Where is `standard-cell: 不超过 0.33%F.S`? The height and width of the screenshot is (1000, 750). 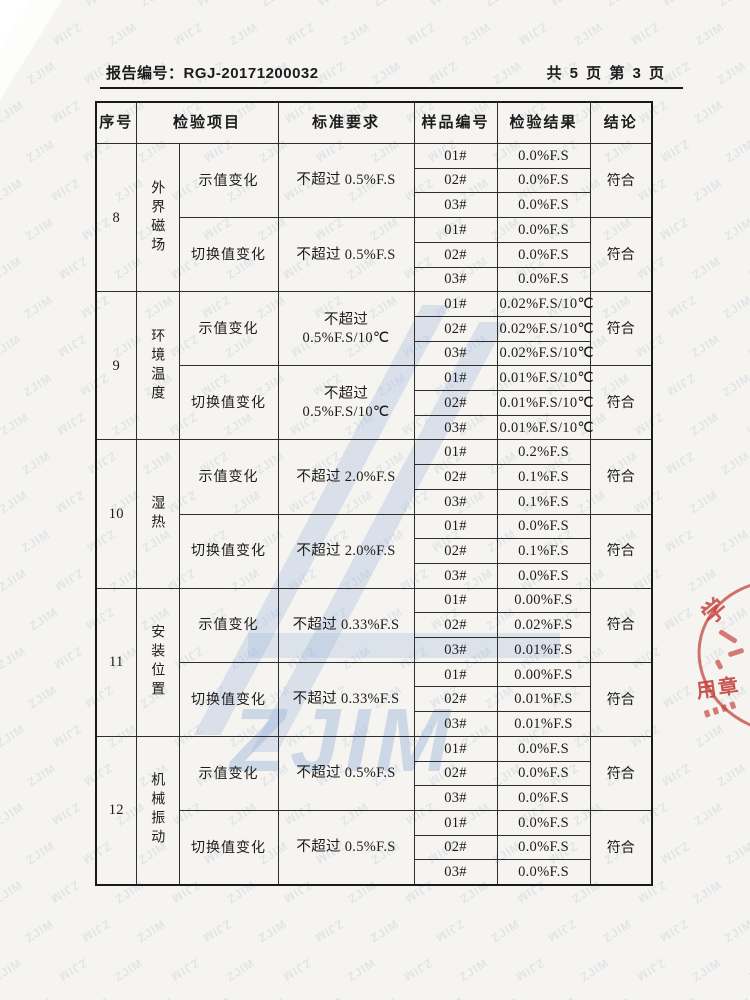 standard-cell: 不超过 0.33%F.S is located at coordinates (346, 699).